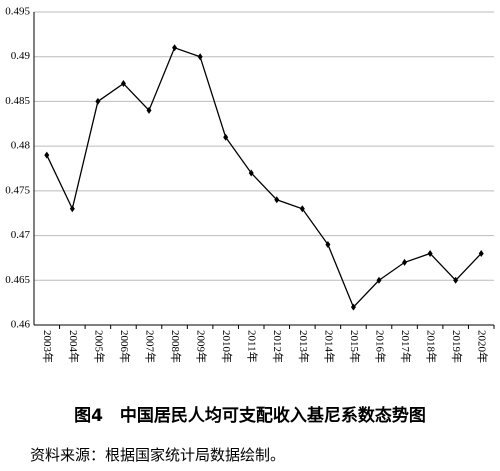 The width and height of the screenshot is (500, 471). What do you see at coordinates (432, 346) in the screenshot?
I see `x-tick-label: 2018年` at bounding box center [432, 346].